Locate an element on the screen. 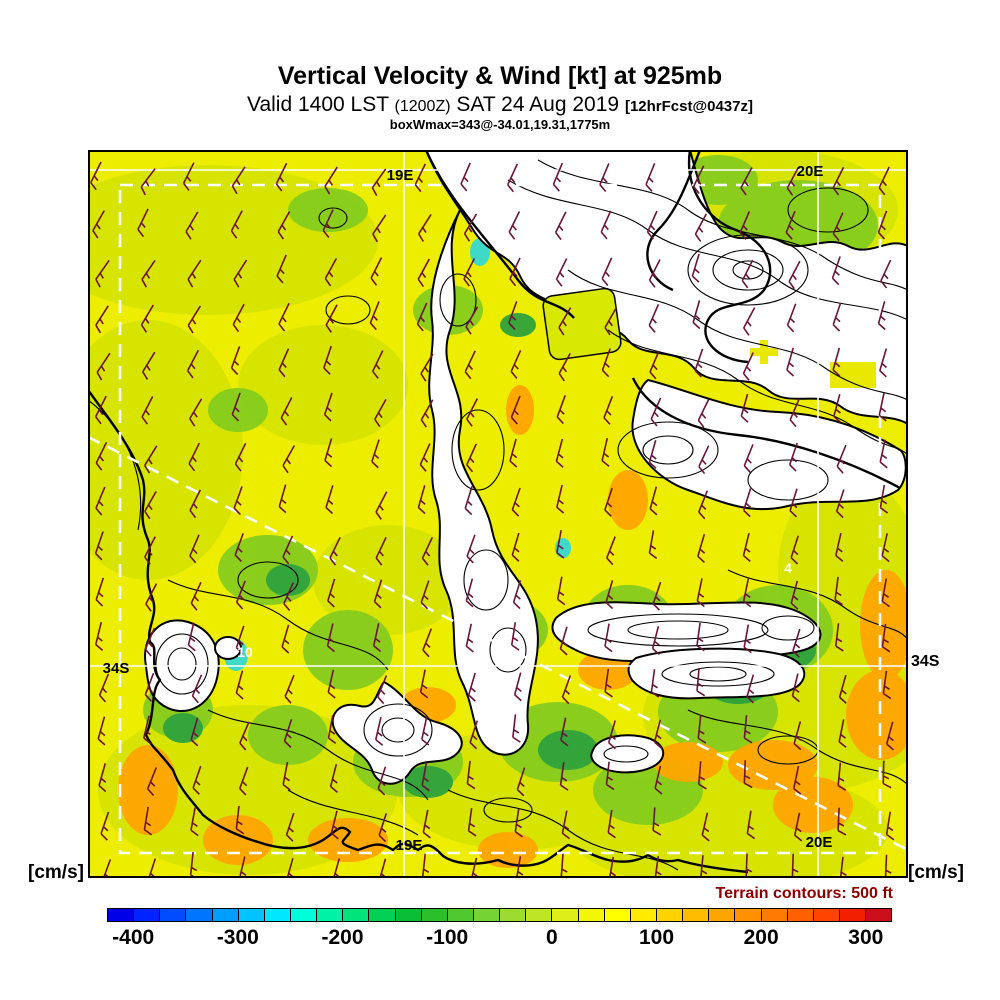  colorbar-tick: 200 is located at coordinates (761, 937).